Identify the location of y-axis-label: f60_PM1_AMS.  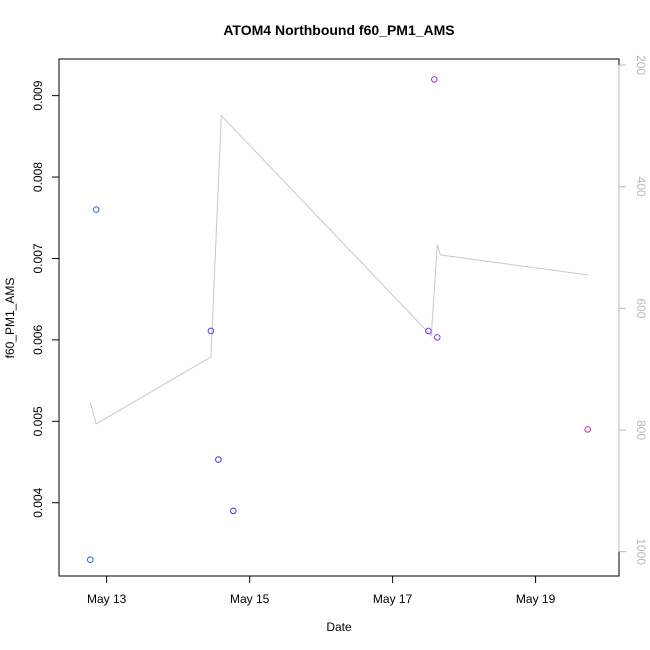
(10, 318).